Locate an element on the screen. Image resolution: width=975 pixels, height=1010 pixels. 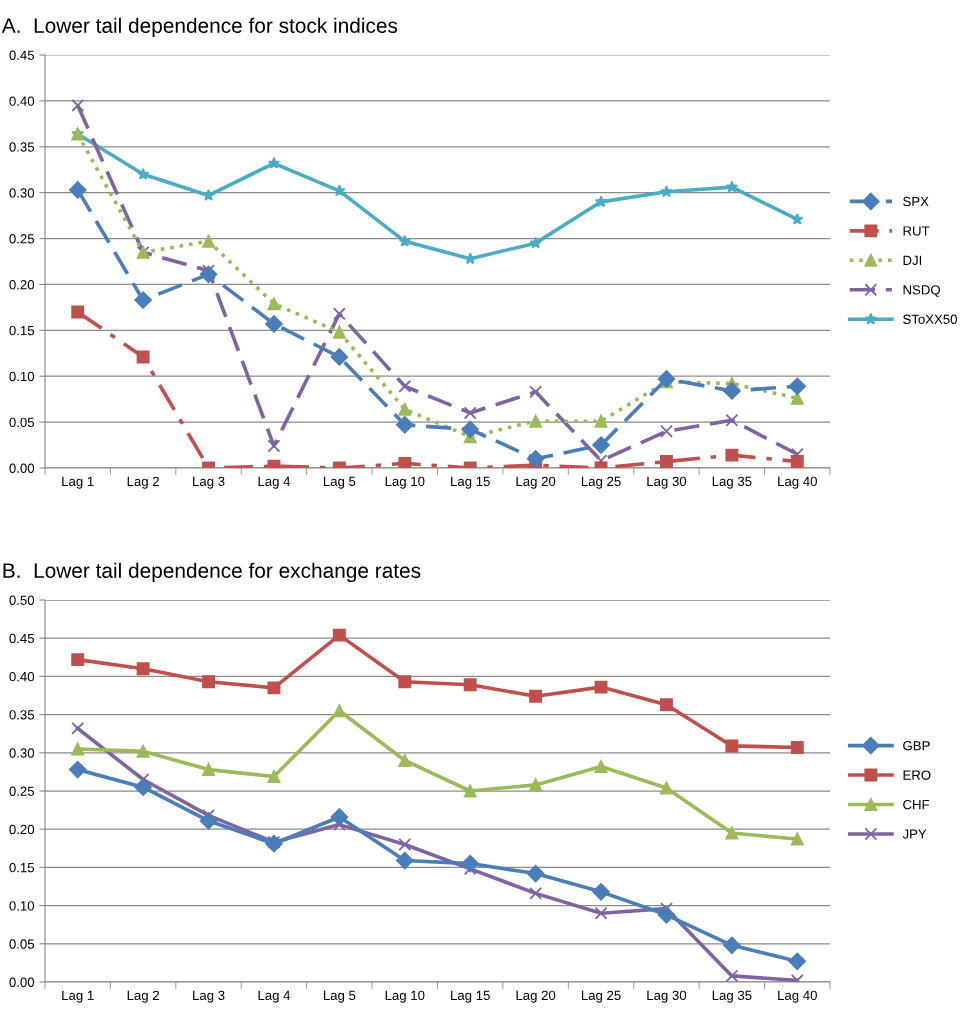
legend-label: RUT is located at coordinates (916, 231).